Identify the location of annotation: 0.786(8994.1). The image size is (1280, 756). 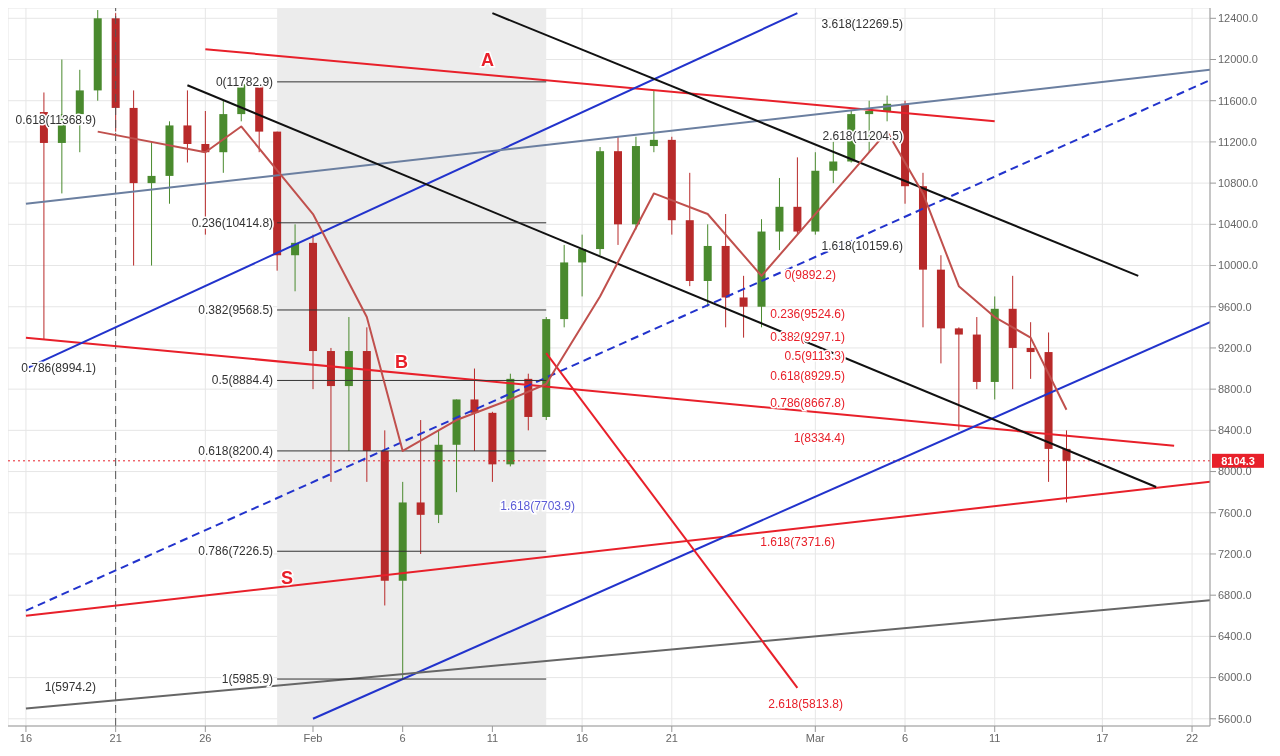
(58, 368).